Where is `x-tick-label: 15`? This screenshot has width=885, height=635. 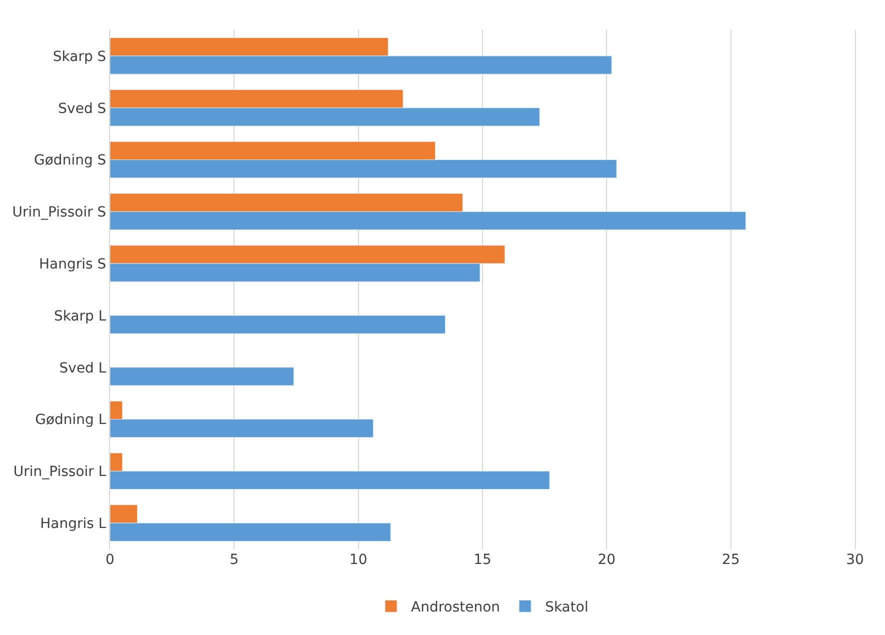 x-tick-label: 15 is located at coordinates (483, 560).